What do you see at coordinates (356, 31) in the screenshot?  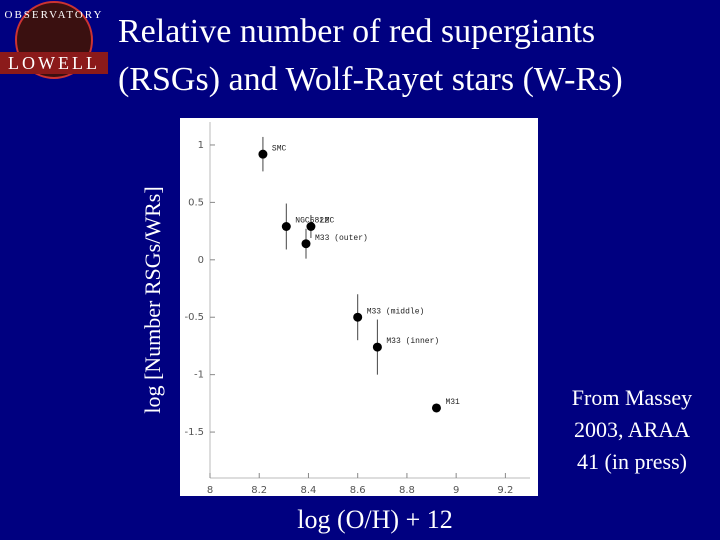 I see `title-line: Relative number of red supergiants` at bounding box center [356, 31].